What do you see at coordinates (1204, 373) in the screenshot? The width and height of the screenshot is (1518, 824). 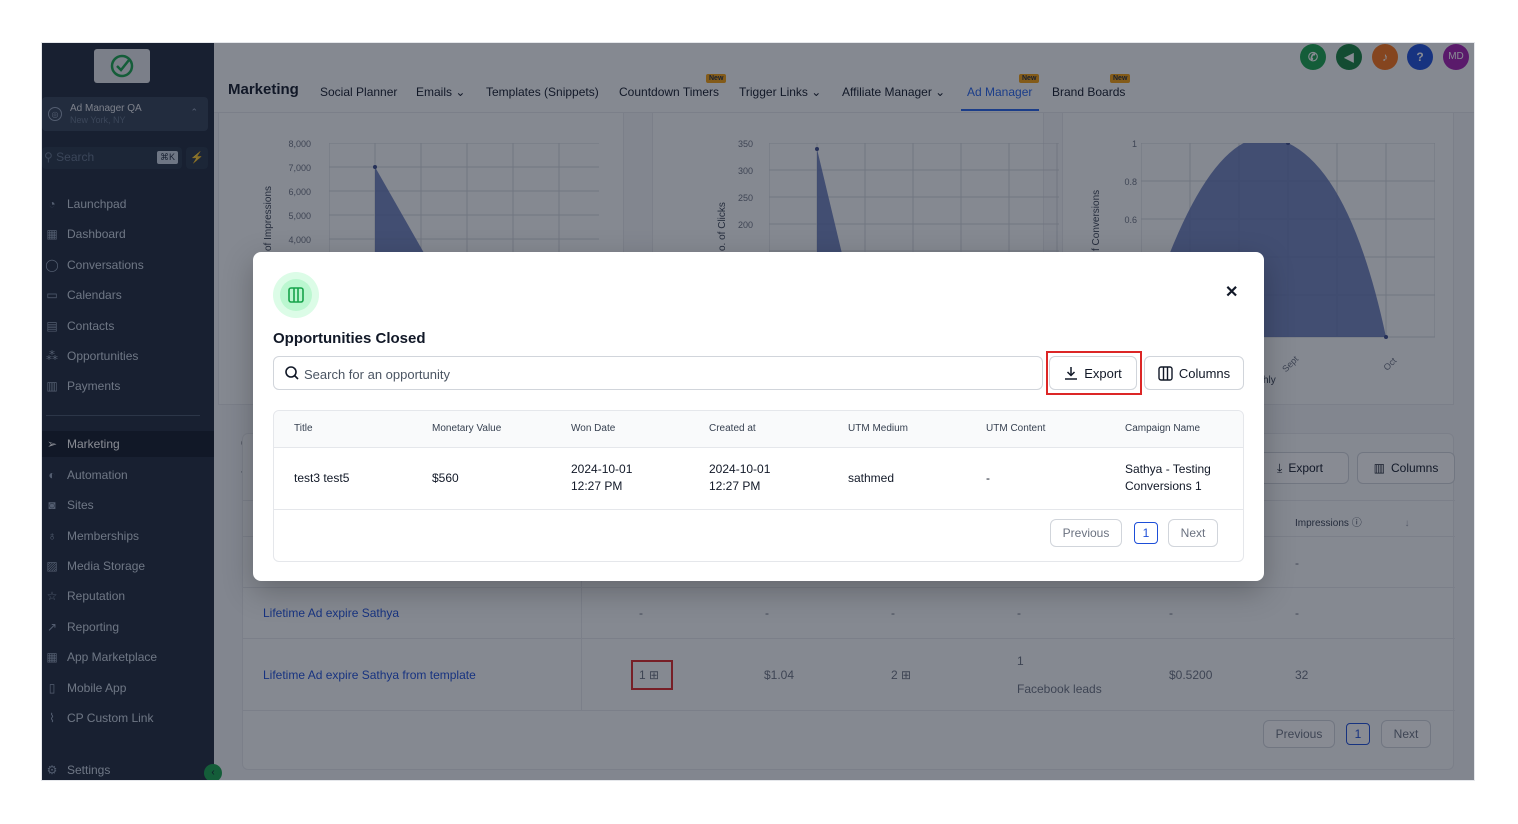 I see `columns-label: Columns` at bounding box center [1204, 373].